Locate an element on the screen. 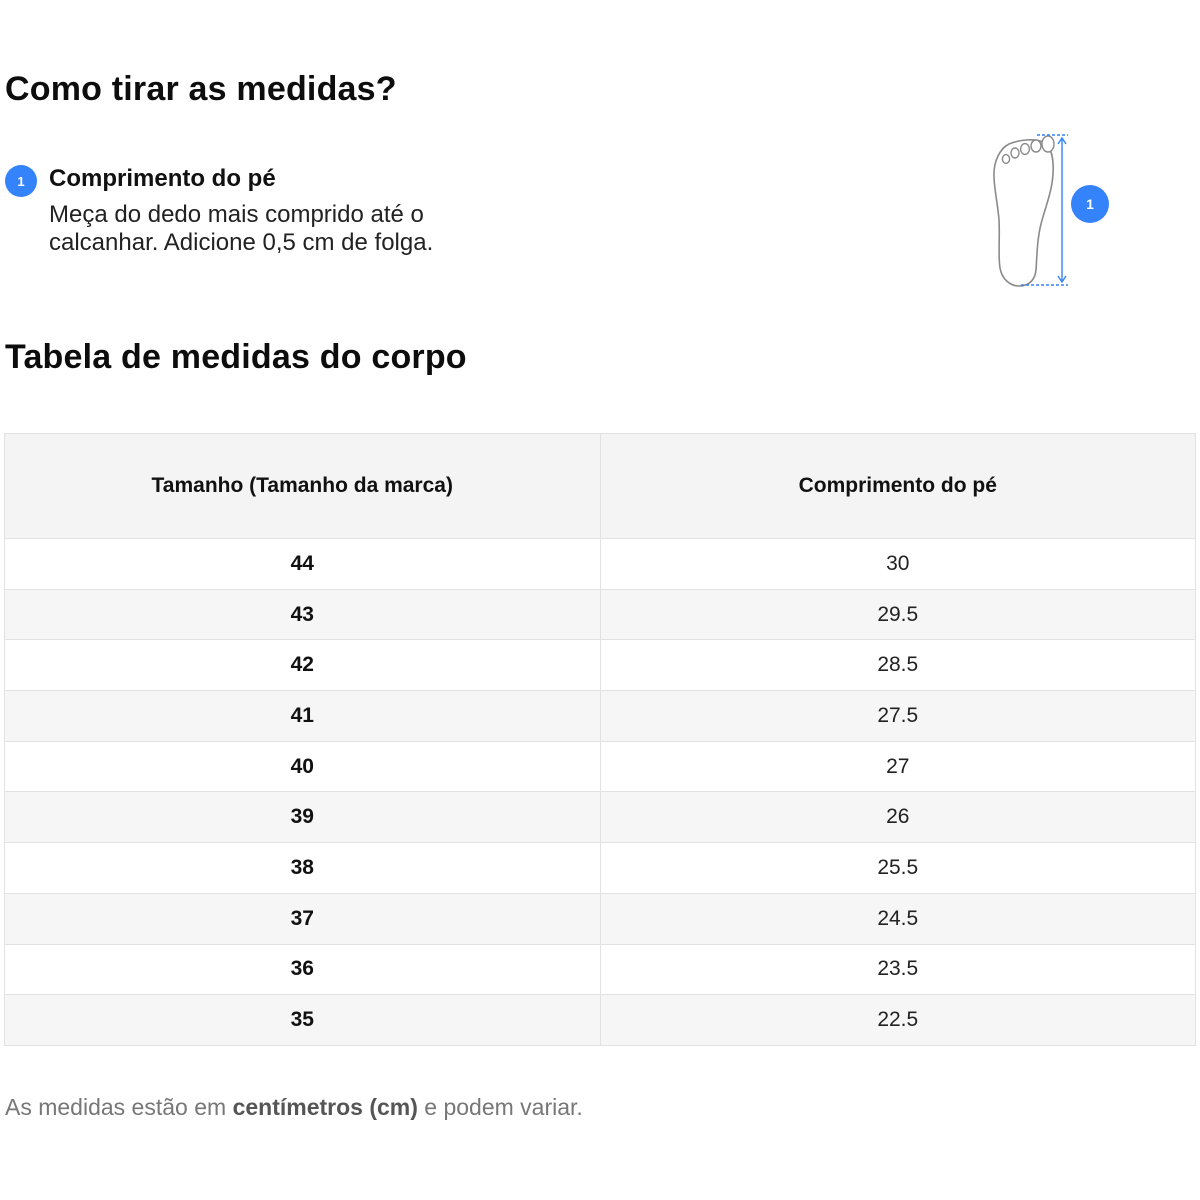 This screenshot has width=1200, height=1200. foot-length-cell: 26 is located at coordinates (897, 817).